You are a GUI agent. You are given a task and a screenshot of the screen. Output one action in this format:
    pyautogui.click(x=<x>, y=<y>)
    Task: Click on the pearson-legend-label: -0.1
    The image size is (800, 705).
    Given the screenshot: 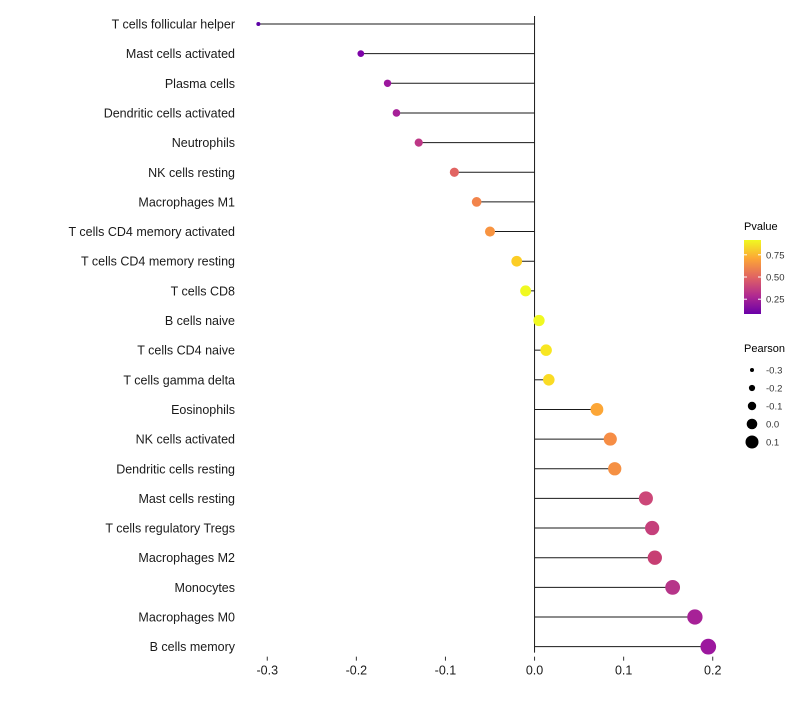 What is the action you would take?
    pyautogui.click(x=774, y=407)
    